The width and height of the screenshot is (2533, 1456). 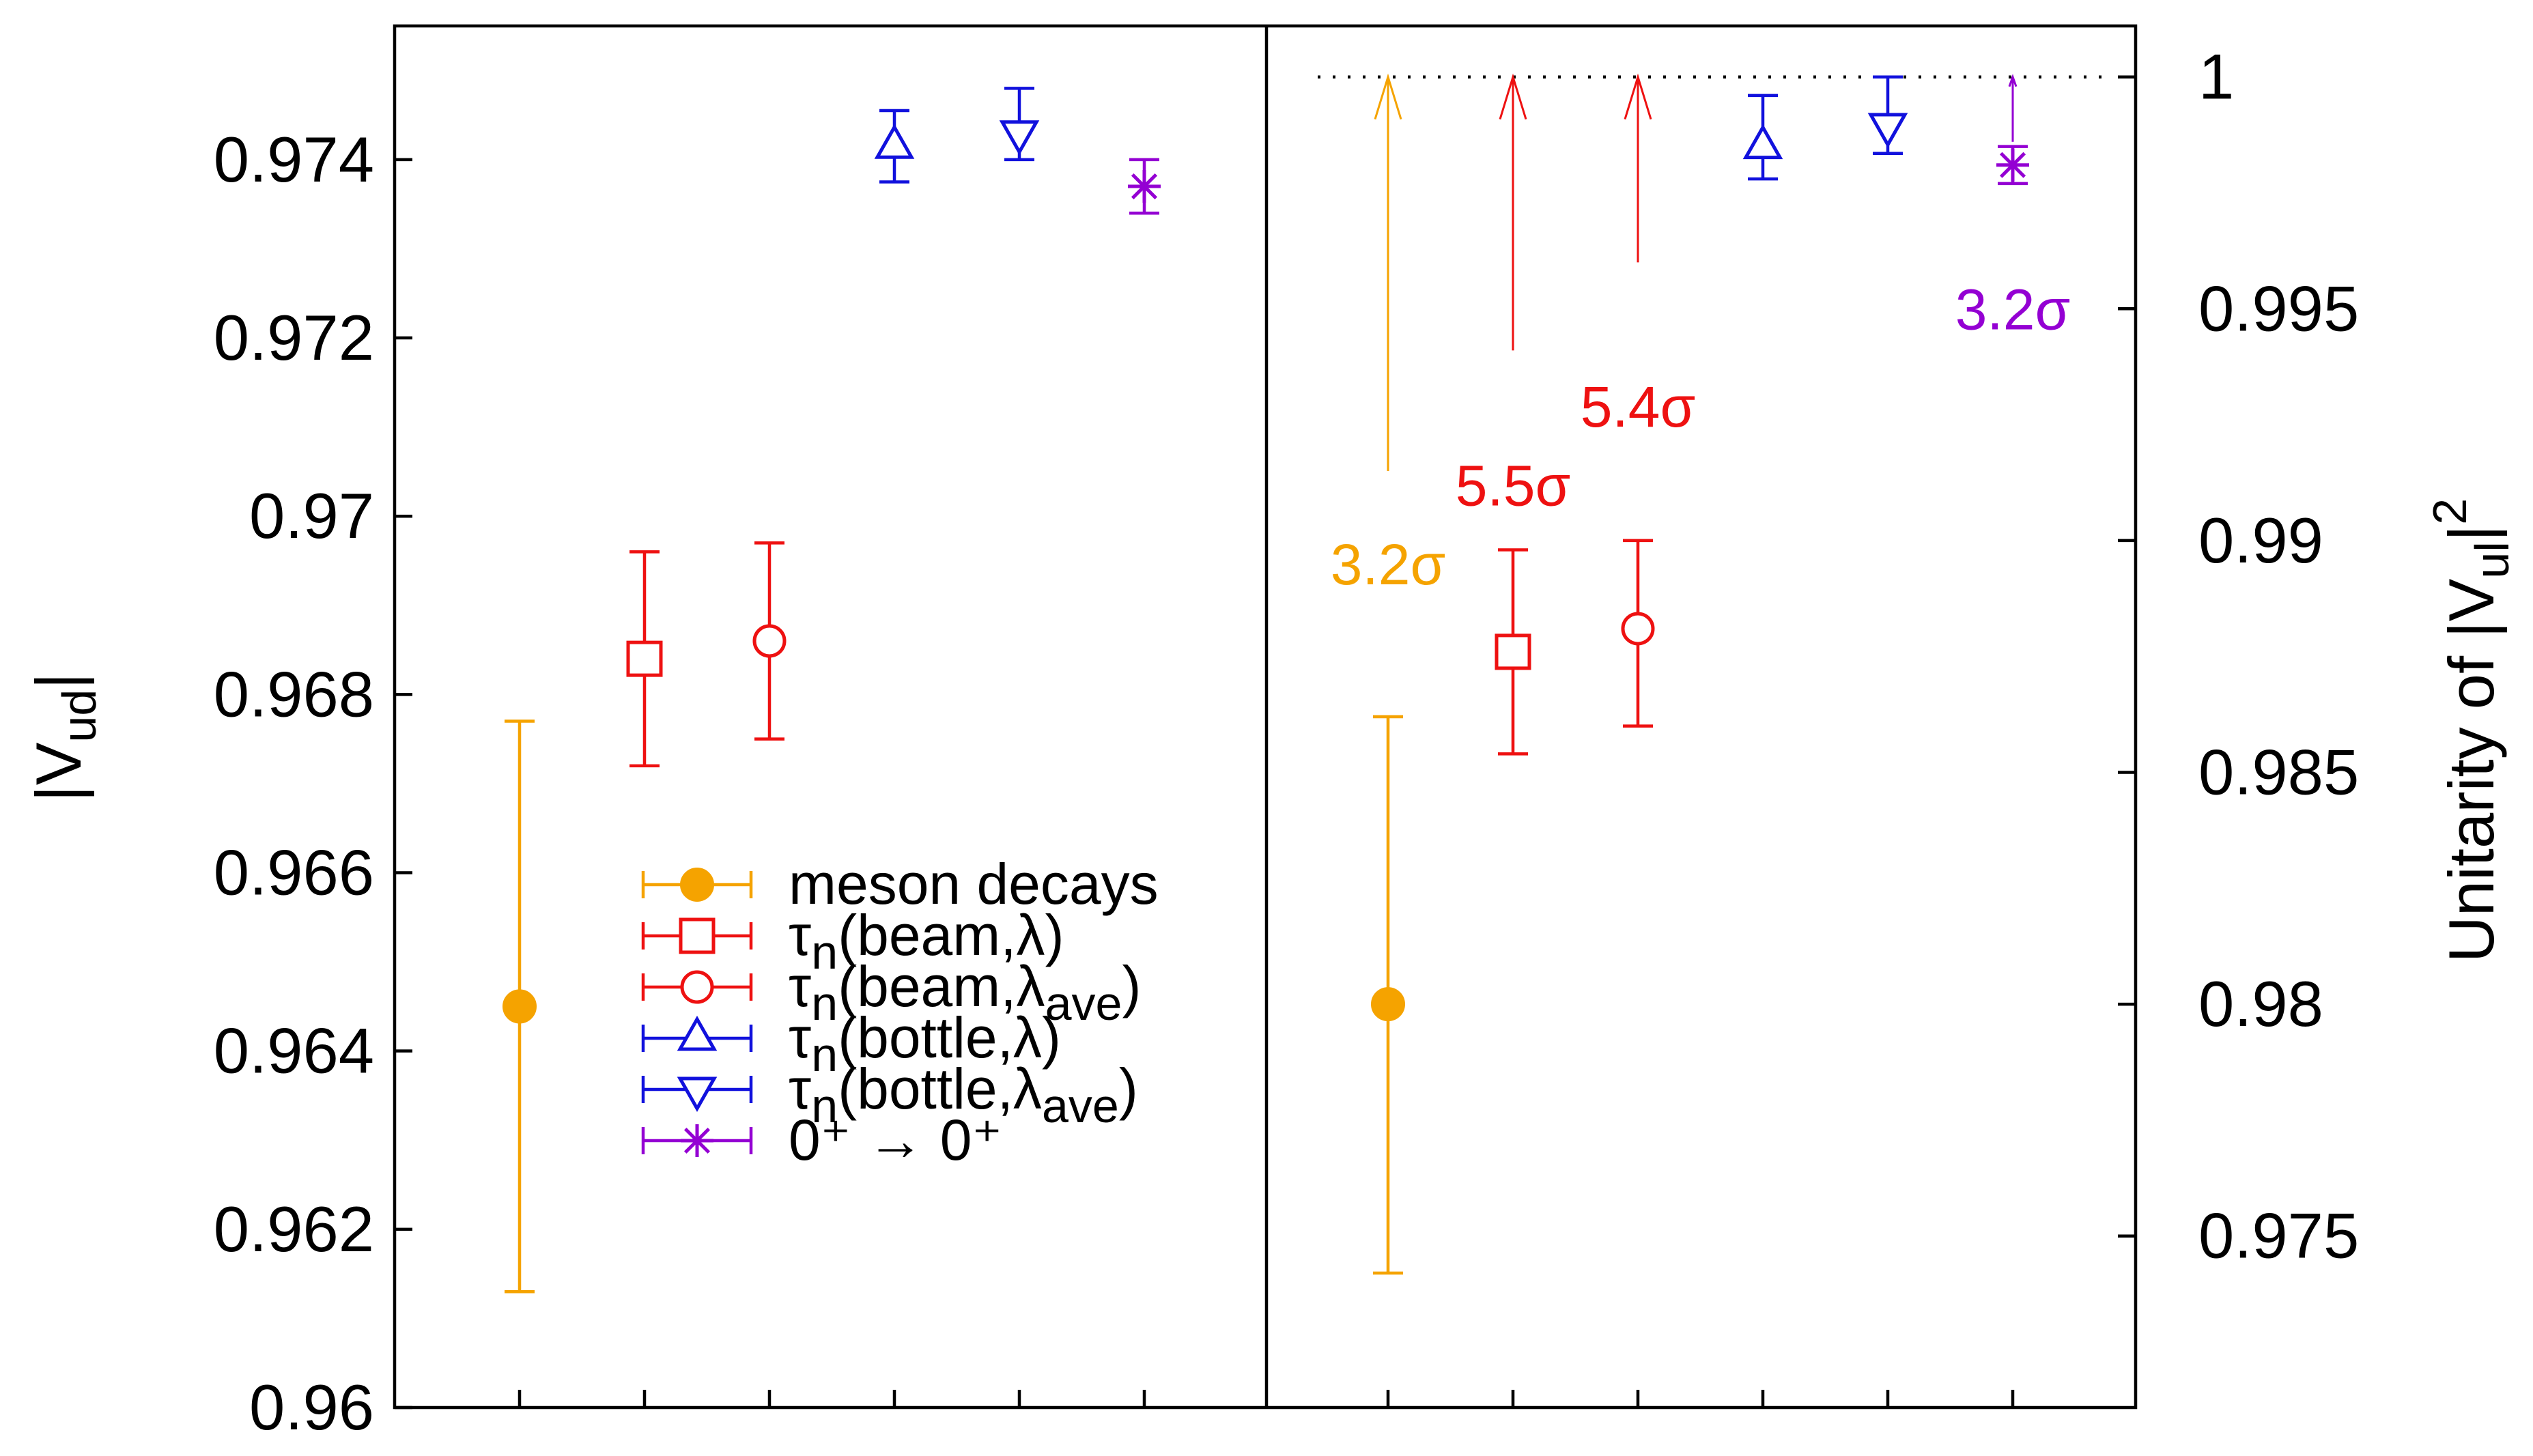 What do you see at coordinates (697, 1140) in the screenshot?
I see `legend-marker-superallowed` at bounding box center [697, 1140].